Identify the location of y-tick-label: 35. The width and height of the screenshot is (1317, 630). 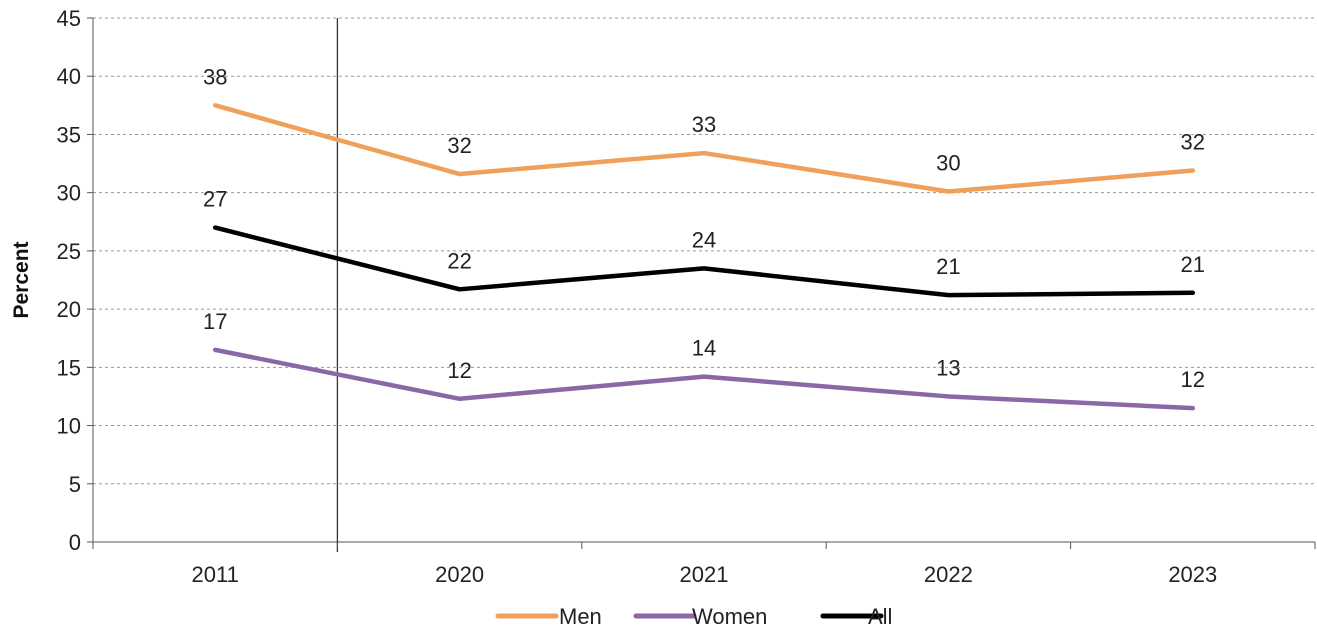
(69, 134).